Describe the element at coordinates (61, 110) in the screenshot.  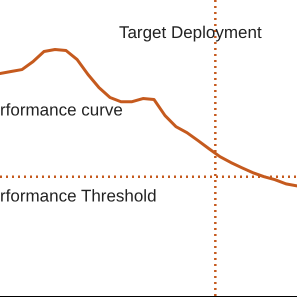
I see `series-label: rformance curve` at that location.